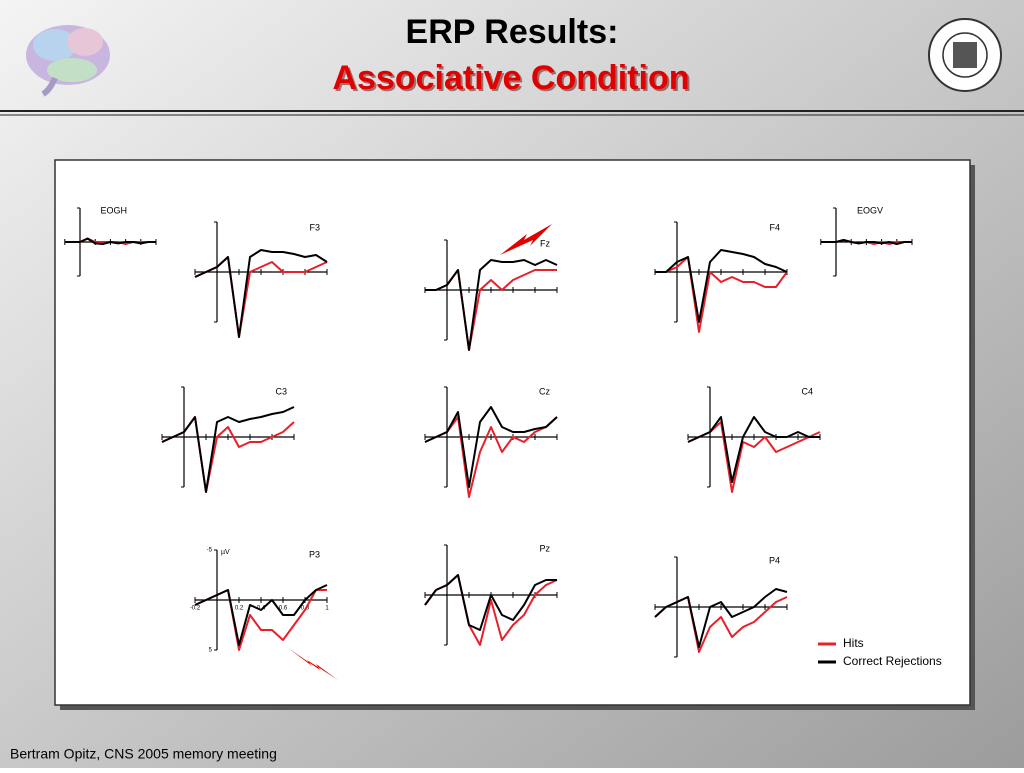  Describe the element at coordinates (210, 551) in the screenshot. I see `y-tick-label: -5` at that location.